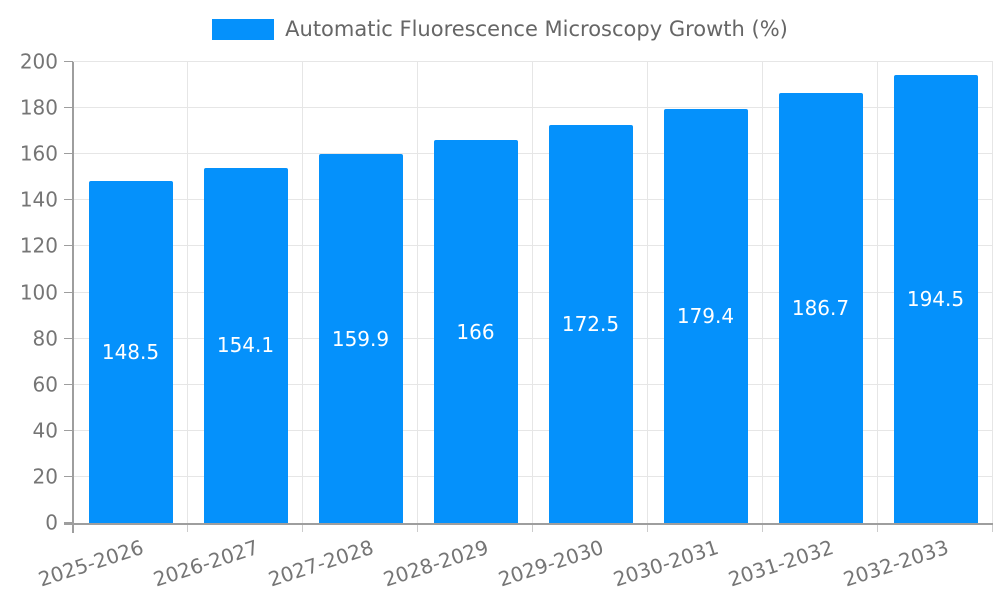 Image resolution: width=1000 pixels, height=600 pixels. I want to click on bar-value-label: 148.5, so click(130, 351).